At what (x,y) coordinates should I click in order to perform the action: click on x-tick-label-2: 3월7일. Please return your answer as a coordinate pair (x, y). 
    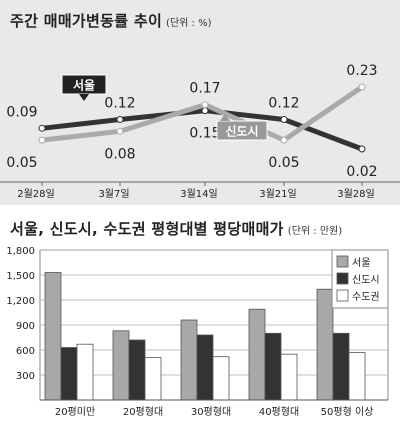
    Looking at the image, I should click on (113, 194).